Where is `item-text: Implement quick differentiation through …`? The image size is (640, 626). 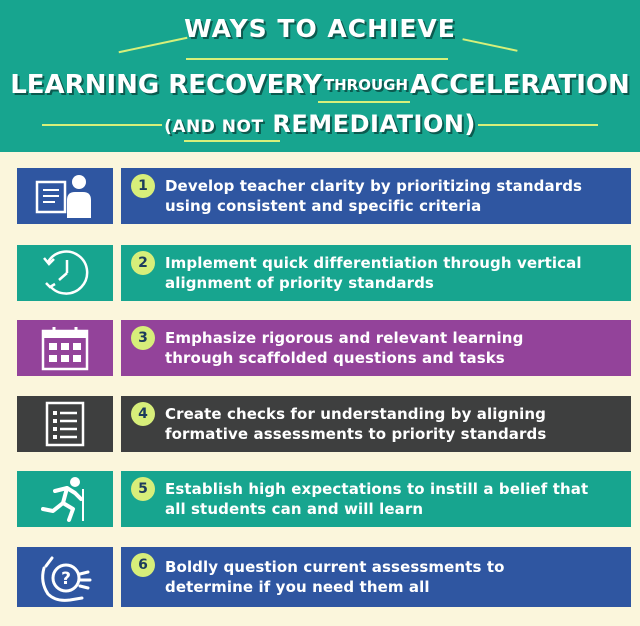 item-text: Implement quick differentiation through … is located at coordinates (373, 273).